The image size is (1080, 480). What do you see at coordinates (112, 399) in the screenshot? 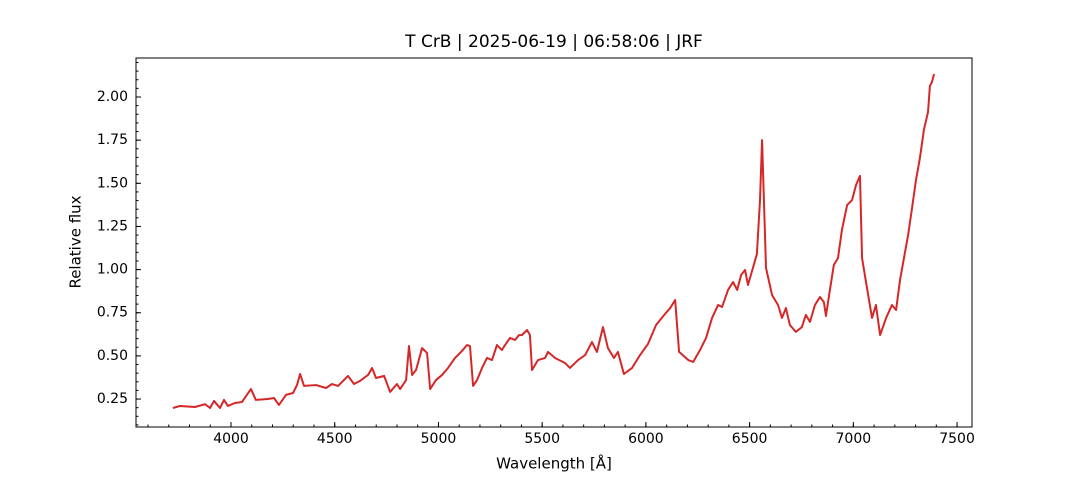
I see `y-tick-label: 0.25` at bounding box center [112, 399].